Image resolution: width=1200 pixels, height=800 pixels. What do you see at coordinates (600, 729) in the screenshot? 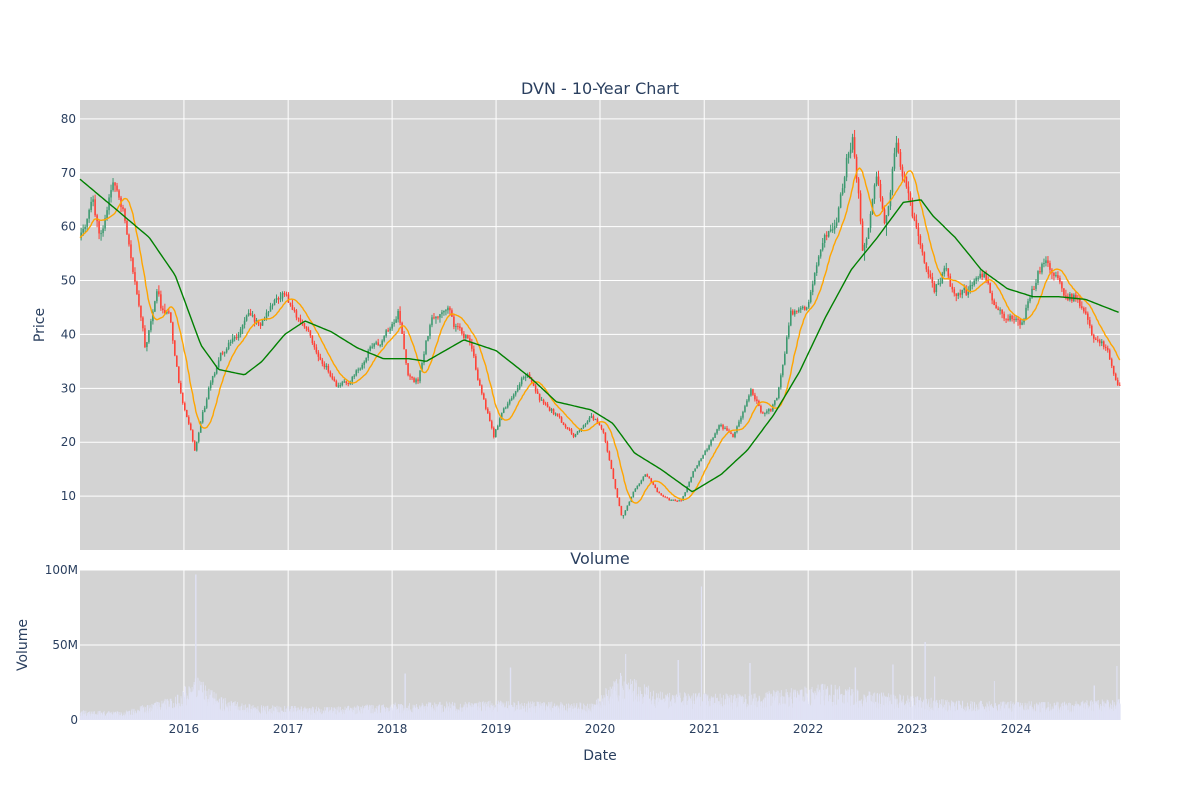
I see `date-x-ticks: 2016 2017 2018 2019 2020 2021 2022 2023 2024` at bounding box center [600, 729].